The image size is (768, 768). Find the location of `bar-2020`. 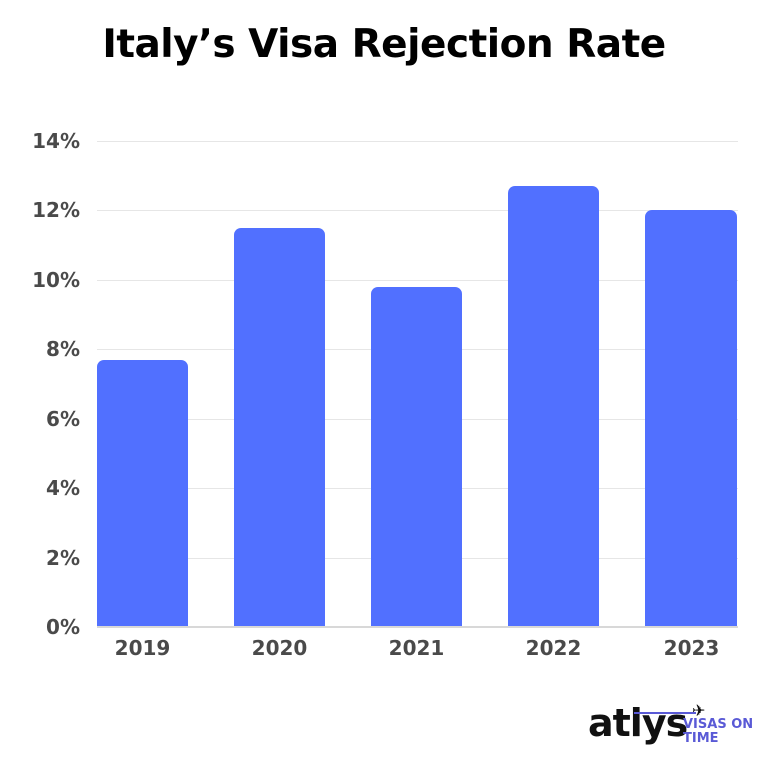

bar-2020 is located at coordinates (279, 427).